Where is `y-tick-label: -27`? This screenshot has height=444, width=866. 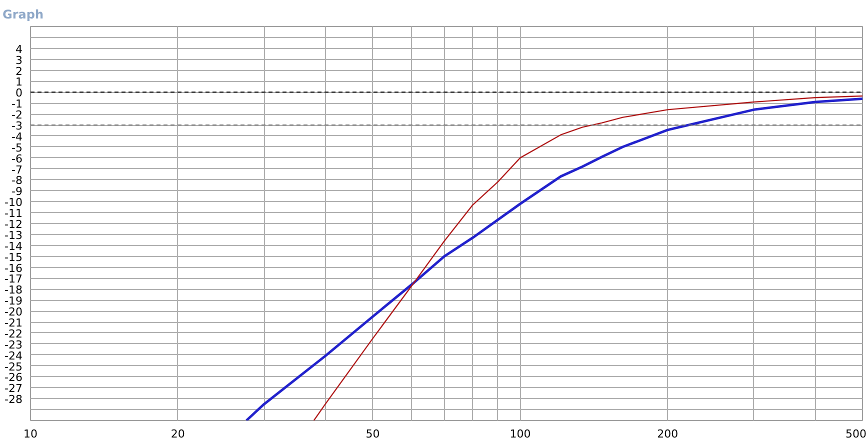
y-tick-label: -27 is located at coordinates (13, 389).